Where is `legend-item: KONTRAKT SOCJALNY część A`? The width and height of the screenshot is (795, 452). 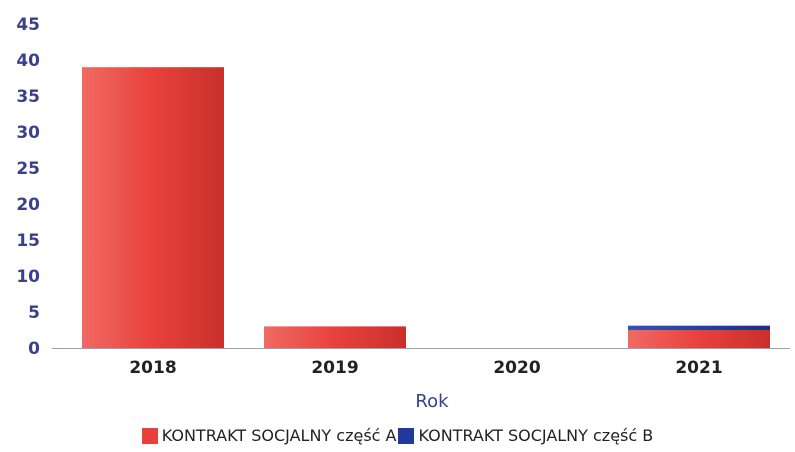
legend-item: KONTRAKT SOCJALNY część A is located at coordinates (269, 435).